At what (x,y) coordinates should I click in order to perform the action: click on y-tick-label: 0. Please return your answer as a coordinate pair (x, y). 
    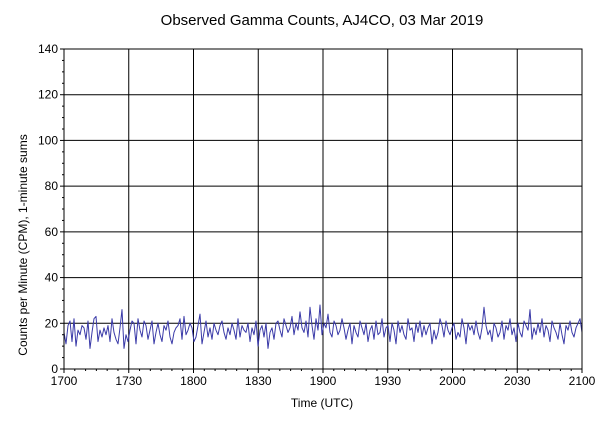
    Looking at the image, I should click on (54, 369).